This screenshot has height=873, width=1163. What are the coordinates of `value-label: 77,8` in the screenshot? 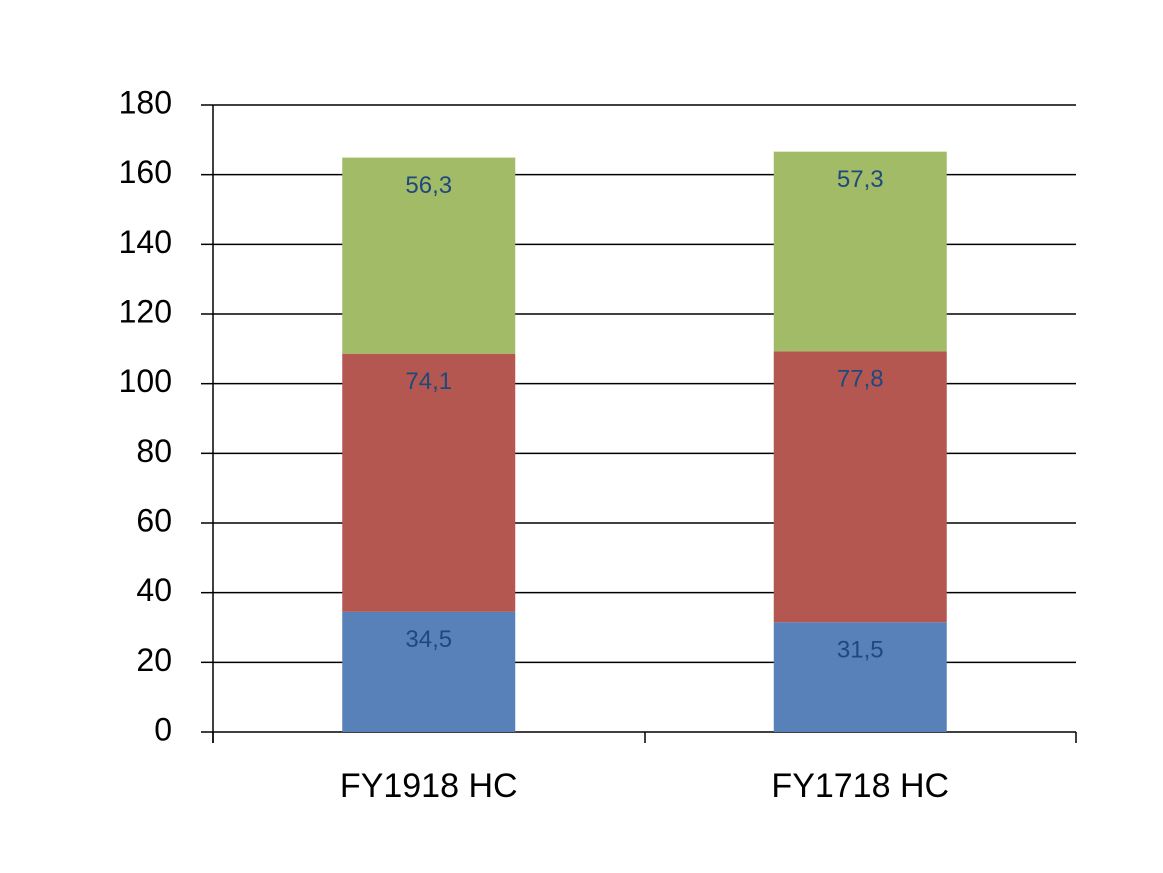 It's located at (860, 379).